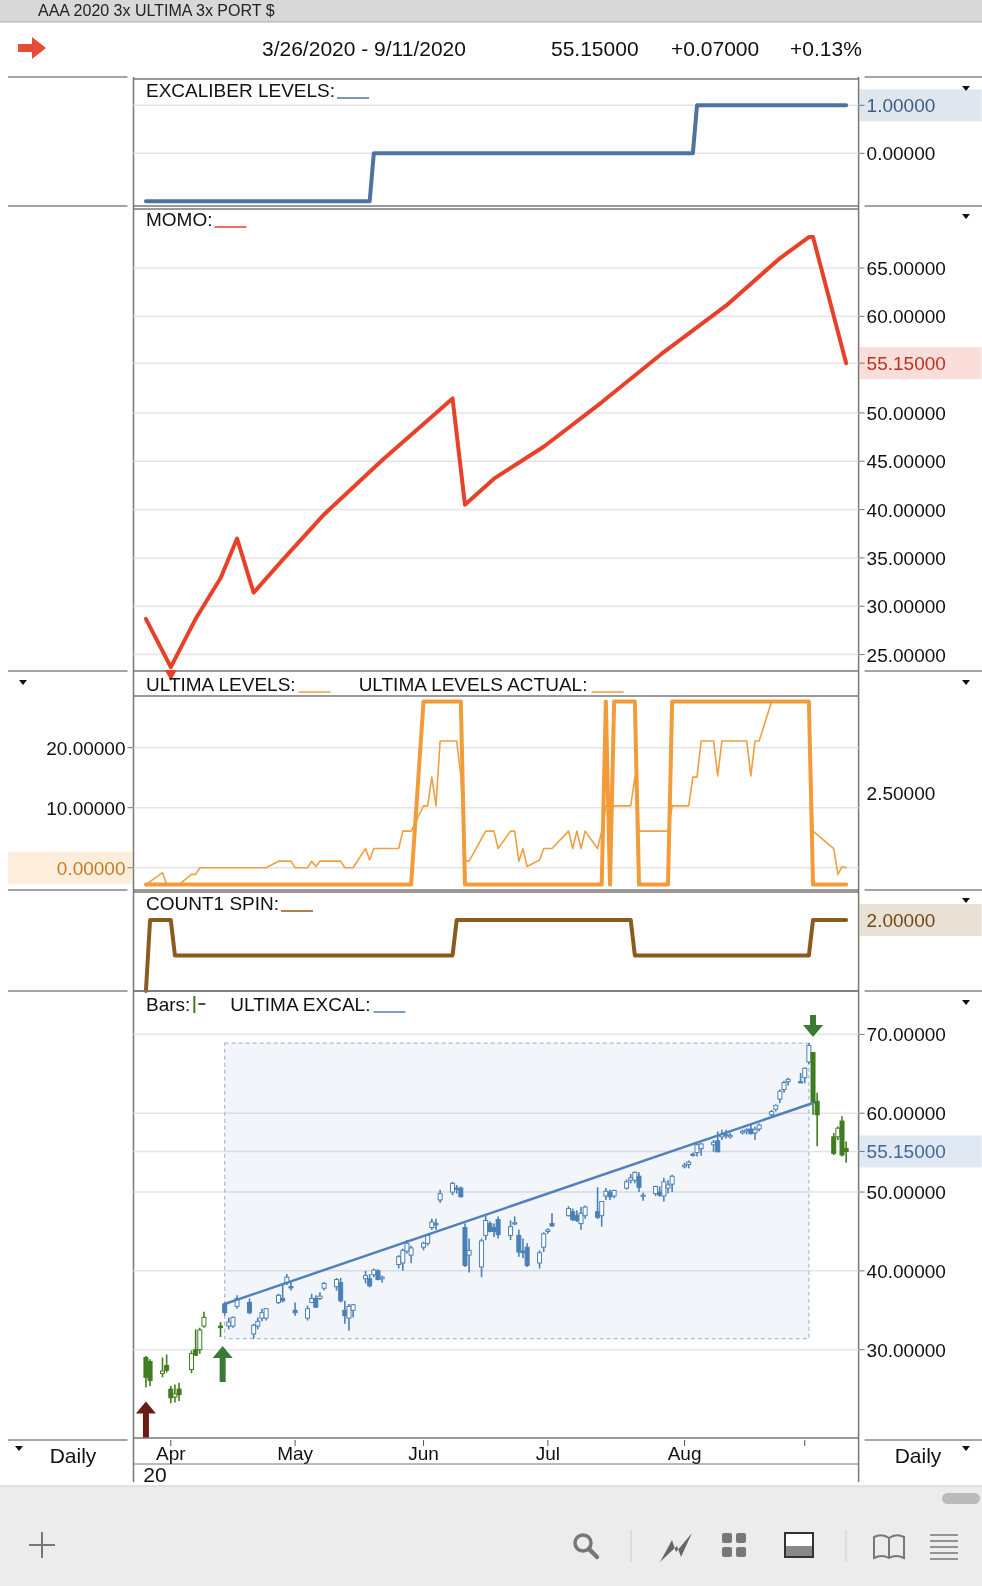 Image resolution: width=982 pixels, height=1586 pixels. I want to click on x-tick-label: Jul, so click(547, 1453).